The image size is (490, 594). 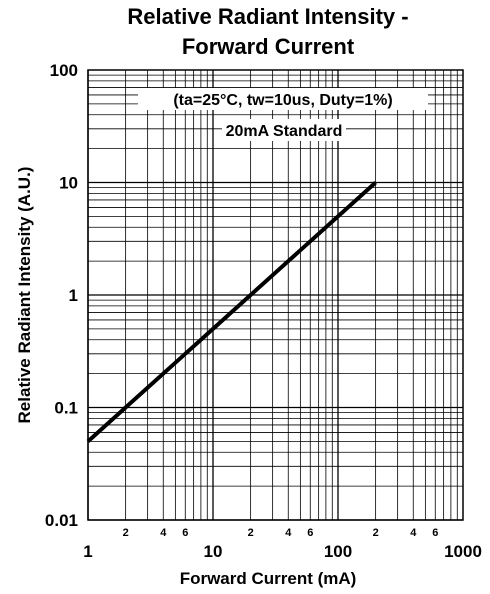 I want to click on chart-title-line-1: Relative Radiant Intensity -, so click(x=267, y=16).